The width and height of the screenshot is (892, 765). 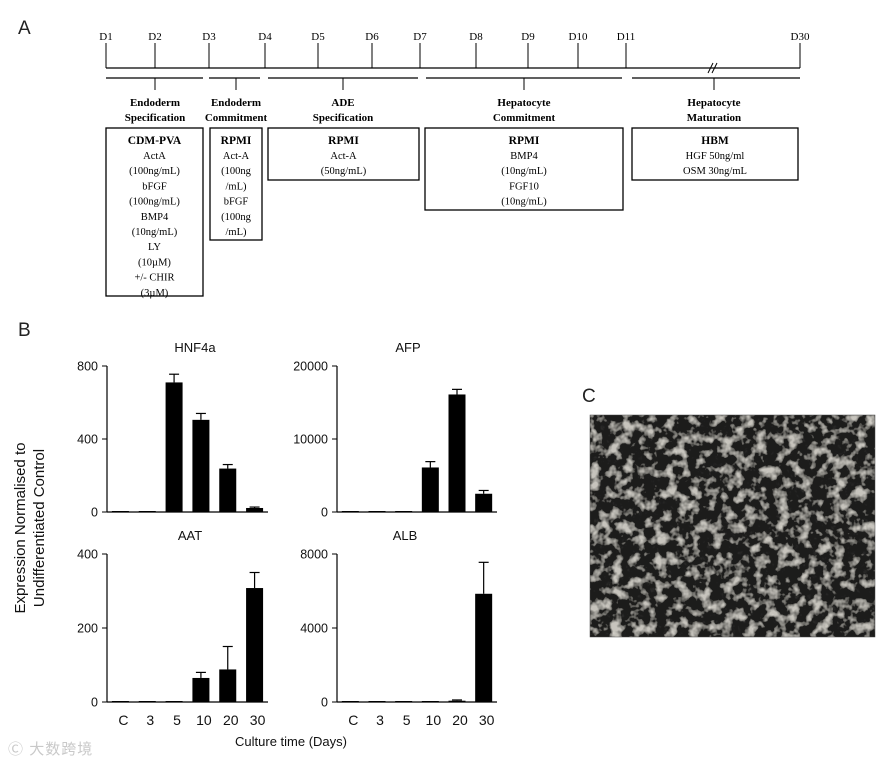 I want to click on day-label: D11, so click(x=626, y=37).